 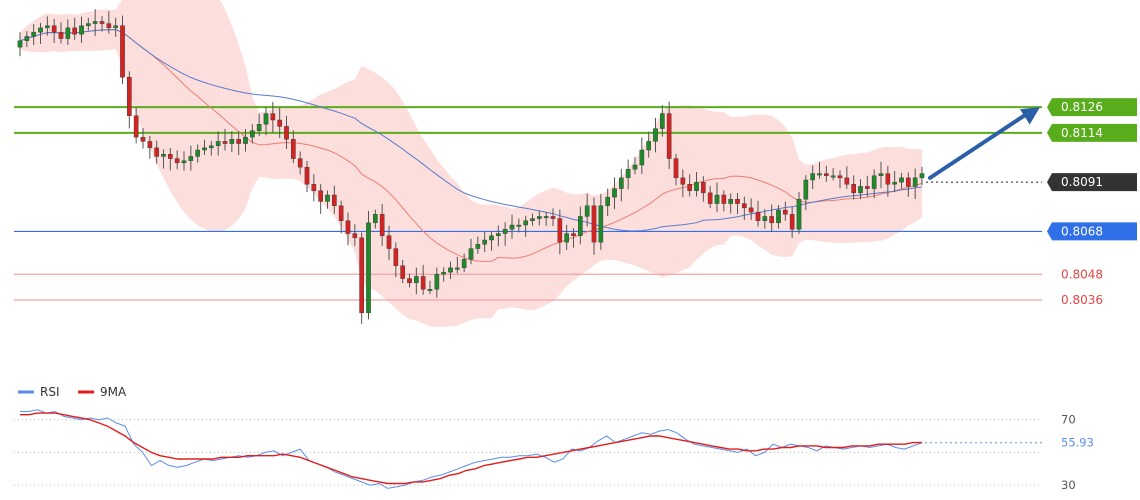 What do you see at coordinates (1082, 107) in the screenshot?
I see `level-label-0.8126: 0.8126` at bounding box center [1082, 107].